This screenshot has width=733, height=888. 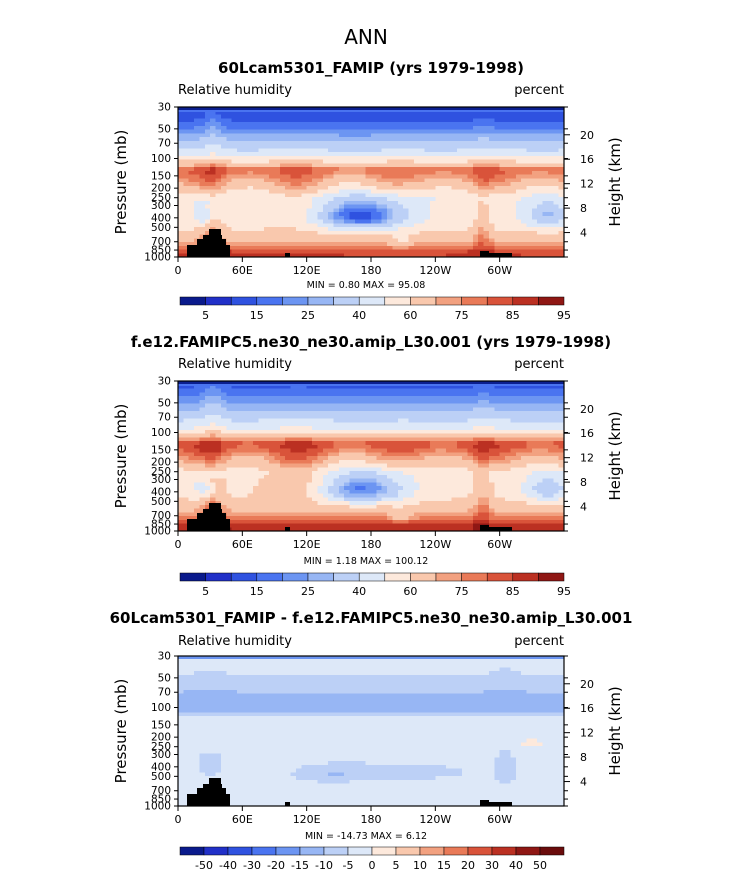 What do you see at coordinates (257, 315) in the screenshot?
I see `colorbar-label: 15` at bounding box center [257, 315].